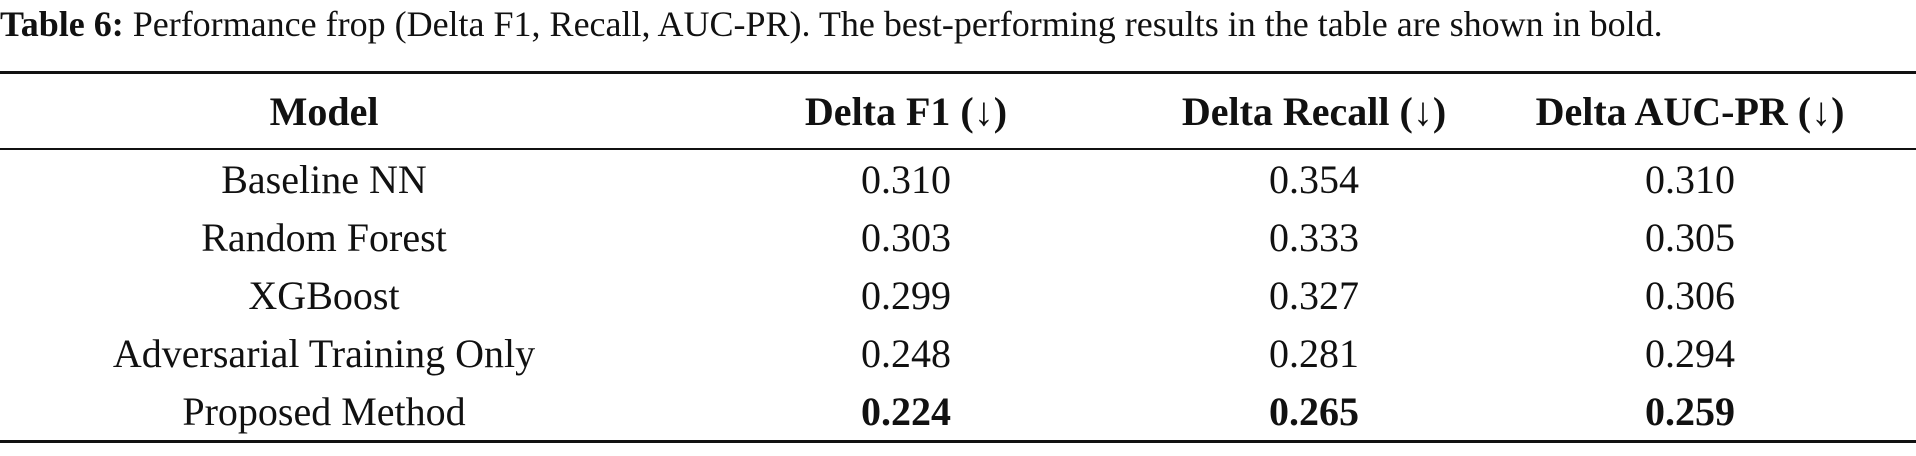  I want to click on model-name: XGBoost, so click(324, 295).